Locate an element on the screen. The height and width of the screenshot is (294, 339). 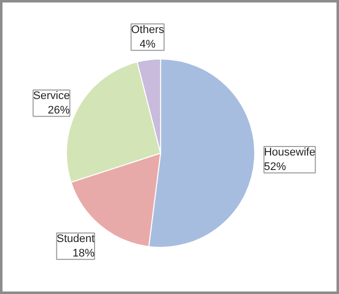
slice-label: Others is located at coordinates (148, 30).